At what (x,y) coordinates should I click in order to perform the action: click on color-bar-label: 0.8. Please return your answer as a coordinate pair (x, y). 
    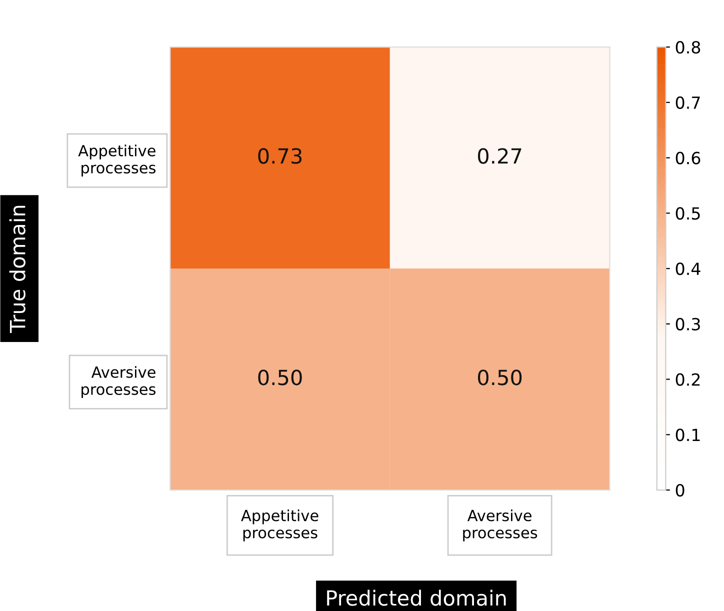
    Looking at the image, I should click on (688, 47).